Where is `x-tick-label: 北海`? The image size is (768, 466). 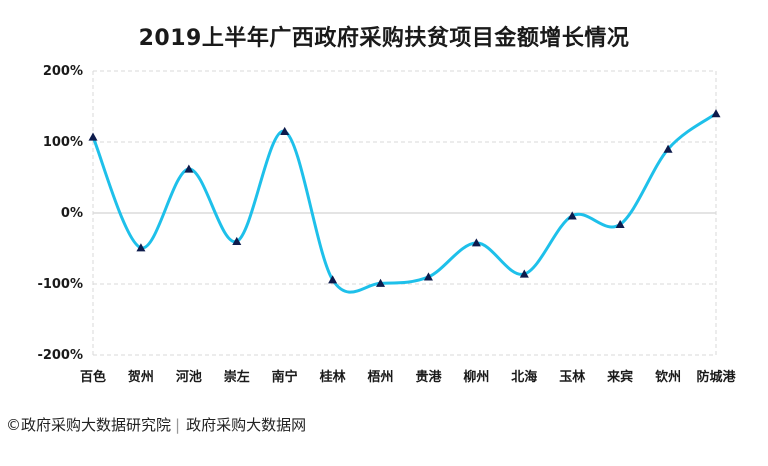 x-tick-label: 北海 is located at coordinates (524, 377).